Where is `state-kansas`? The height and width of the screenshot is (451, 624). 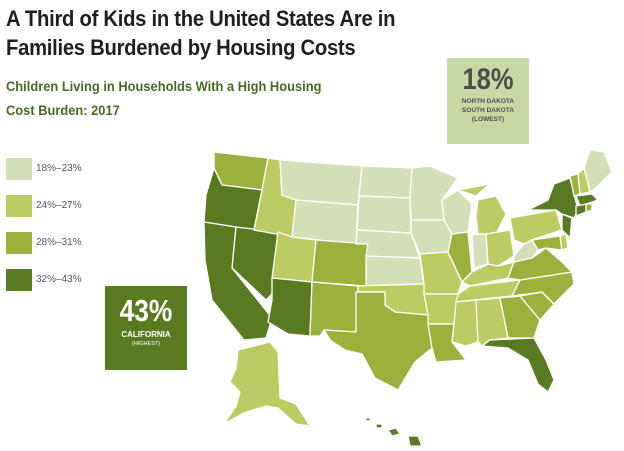 state-kansas is located at coordinates (395, 271).